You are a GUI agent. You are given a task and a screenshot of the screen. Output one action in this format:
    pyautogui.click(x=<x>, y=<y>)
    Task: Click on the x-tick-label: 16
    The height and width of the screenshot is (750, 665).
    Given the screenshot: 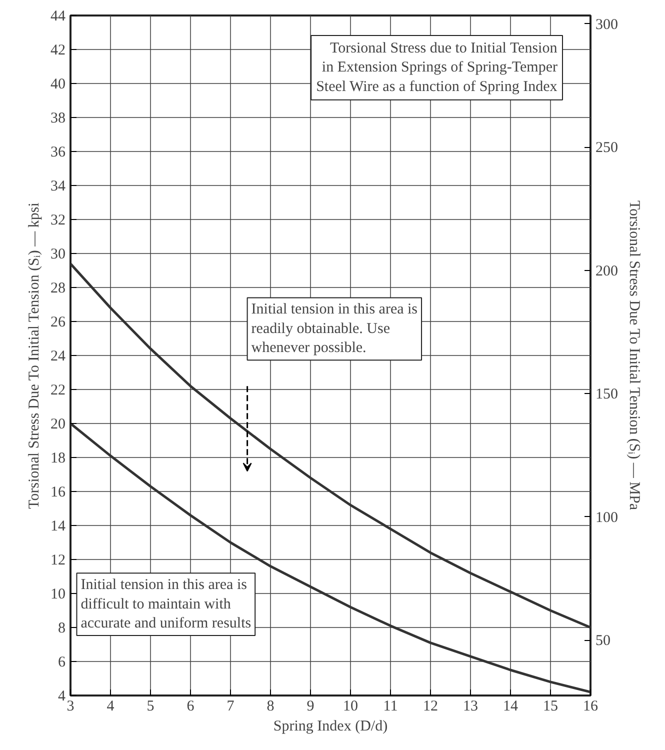 What is the action you would take?
    pyautogui.click(x=590, y=706)
    